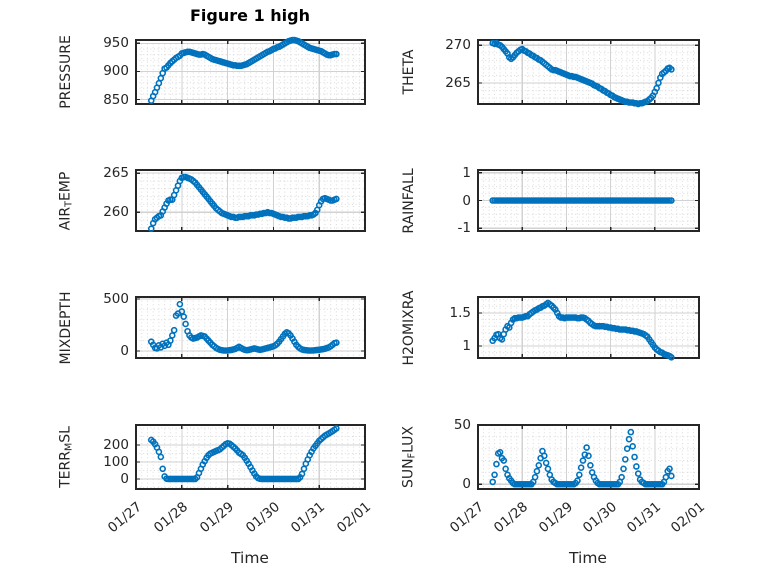  What do you see at coordinates (466, 346) in the screenshot?
I see `h2omixra-ytick-1: 1` at bounding box center [466, 346].